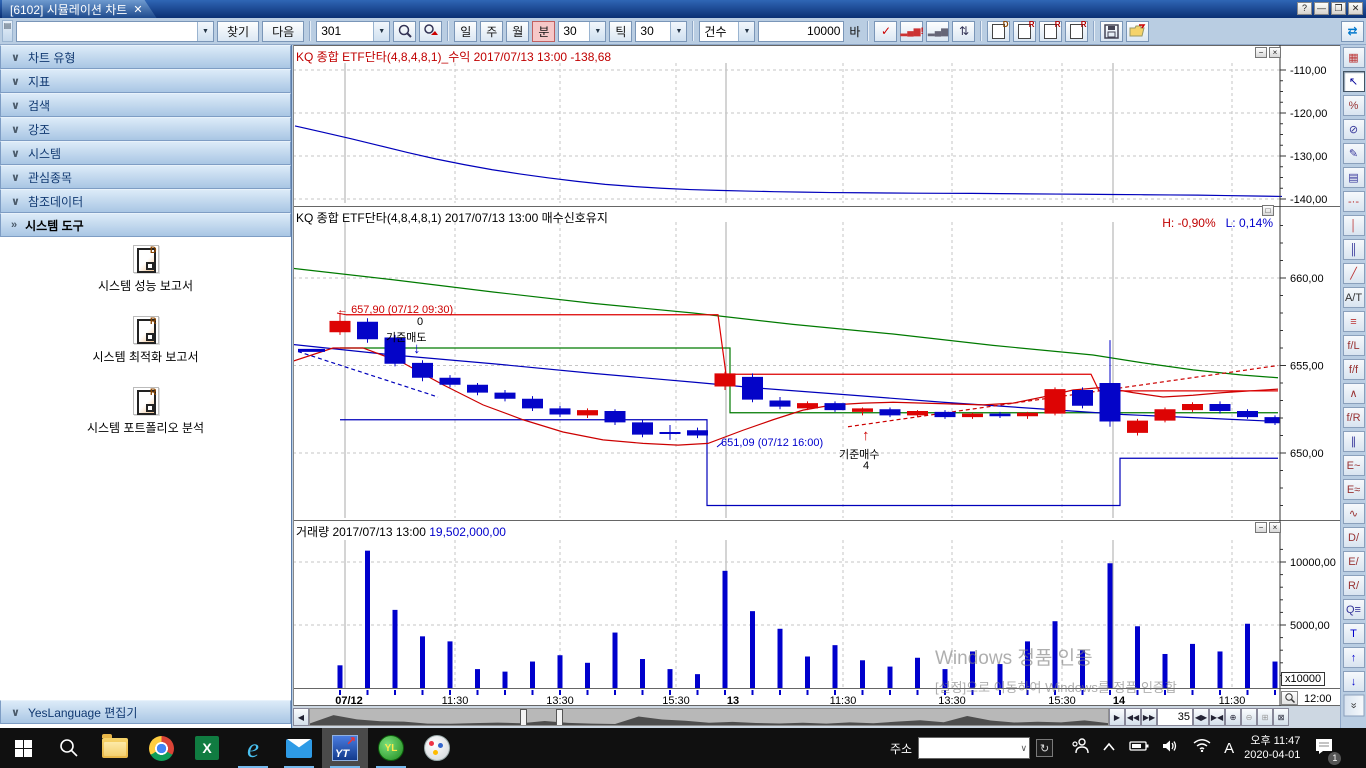 The image size is (1366, 768). What do you see at coordinates (1289, 698) in the screenshot?
I see `axis-zoom-icon` at bounding box center [1289, 698].